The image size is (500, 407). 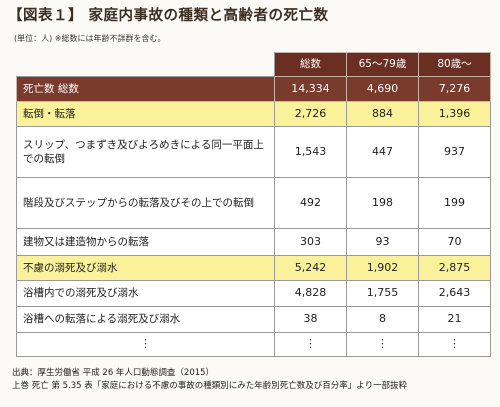 What do you see at coordinates (382, 152) in the screenshot?
I see `cell-65-79: 447` at bounding box center [382, 152].